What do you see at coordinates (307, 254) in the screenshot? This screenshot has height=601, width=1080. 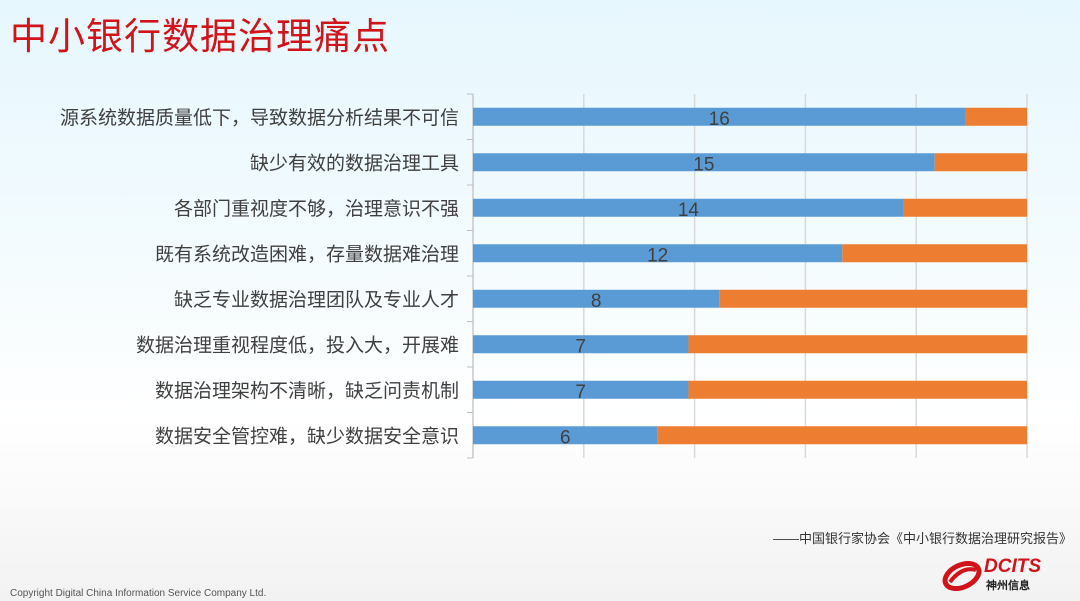 I see `category-label: 既有系统改造困难，存量数据难治理` at bounding box center [307, 254].